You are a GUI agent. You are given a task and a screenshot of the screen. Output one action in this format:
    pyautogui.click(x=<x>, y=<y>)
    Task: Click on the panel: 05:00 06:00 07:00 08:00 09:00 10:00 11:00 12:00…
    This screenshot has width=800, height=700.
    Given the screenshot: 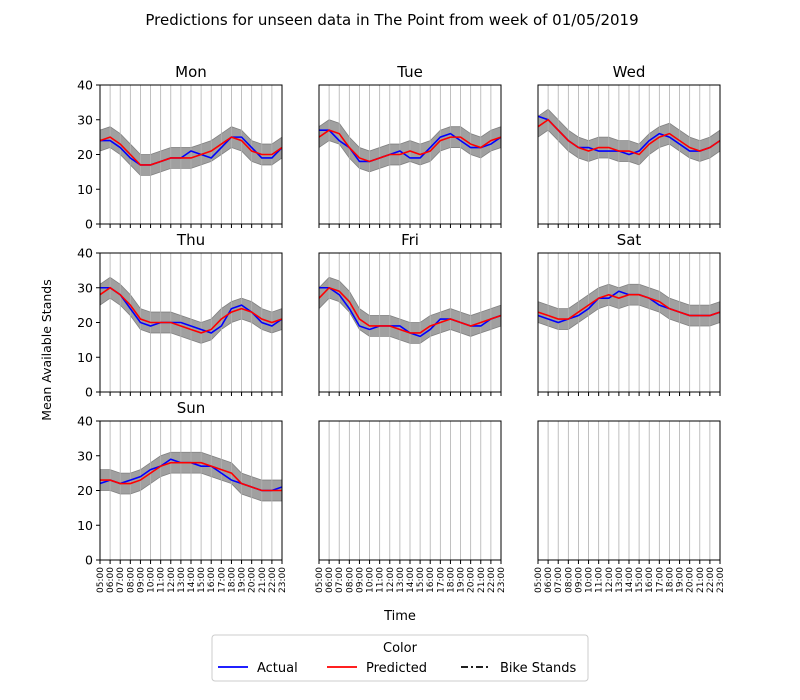 What is the action you would take?
    pyautogui.click(x=630, y=506)
    